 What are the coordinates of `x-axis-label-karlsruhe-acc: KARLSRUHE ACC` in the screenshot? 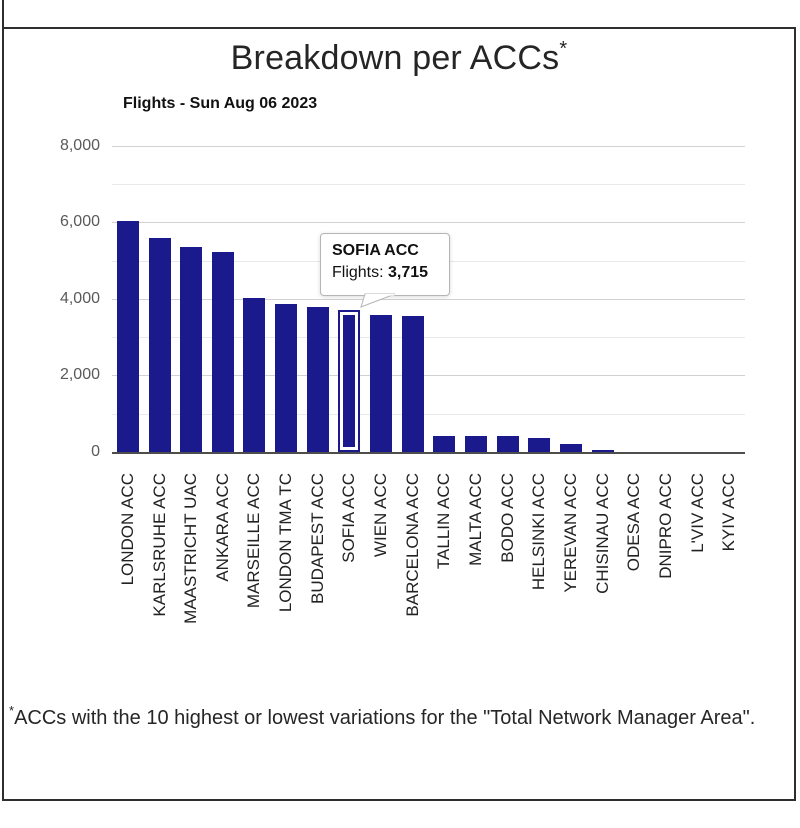 It's located at (159, 545).